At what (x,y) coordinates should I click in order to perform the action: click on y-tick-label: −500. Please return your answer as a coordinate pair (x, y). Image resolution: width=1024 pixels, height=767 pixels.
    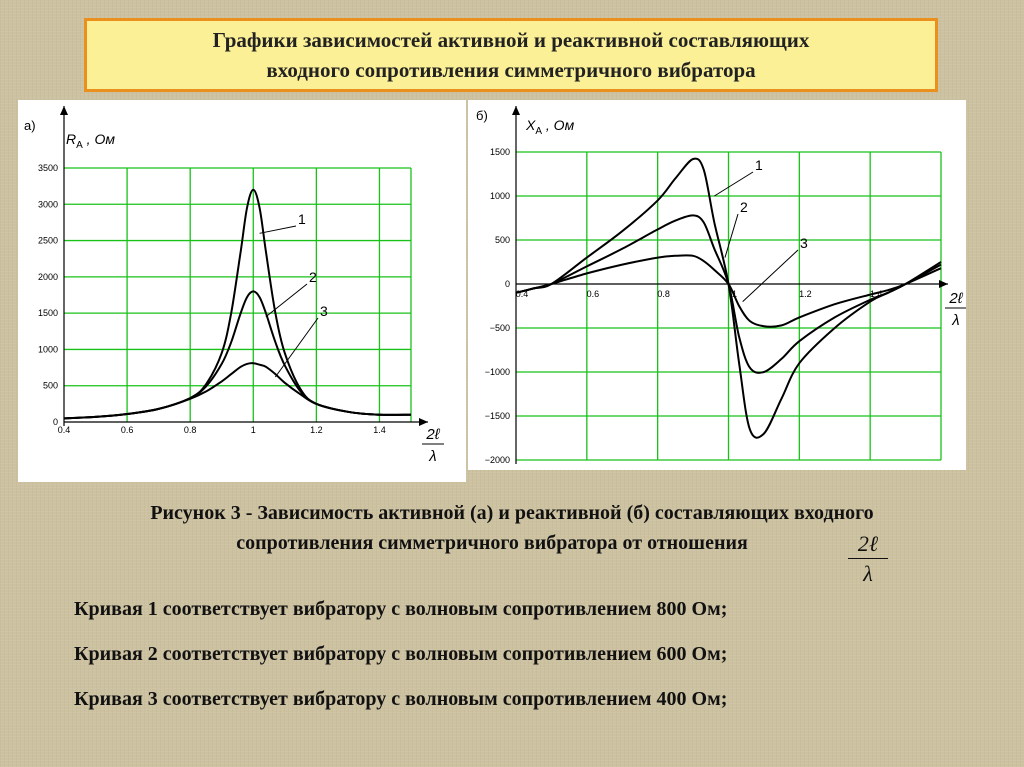
    Looking at the image, I should click on (500, 328).